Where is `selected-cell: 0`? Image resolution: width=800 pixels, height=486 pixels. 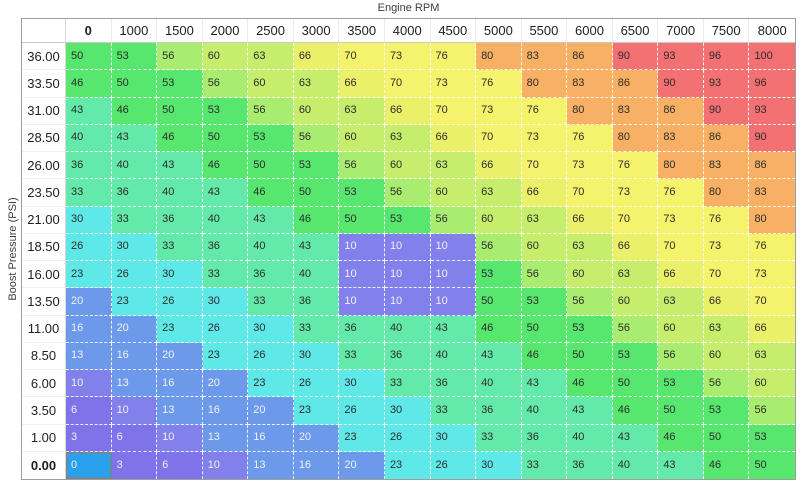
selected-cell: 0 is located at coordinates (89, 465).